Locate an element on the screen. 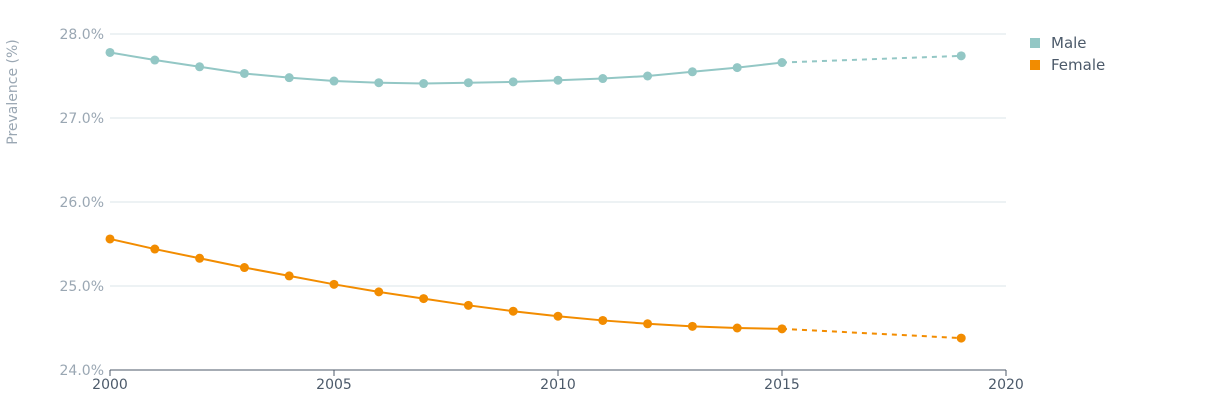 This screenshot has height=403, width=1230. legend-label-female: Female is located at coordinates (1078, 65).